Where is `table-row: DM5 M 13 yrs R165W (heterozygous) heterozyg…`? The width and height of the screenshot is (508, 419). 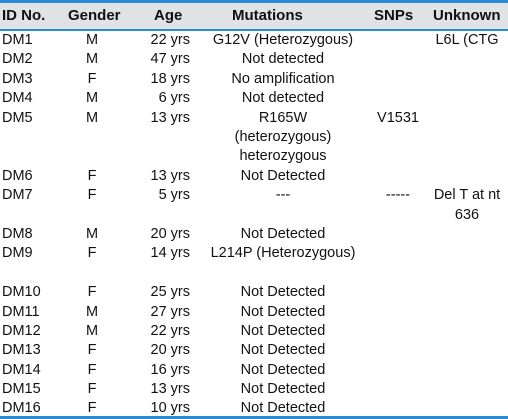
table-row: DM5 M 13 yrs R165W (heterozygous) heterozyg… is located at coordinates (254, 138).